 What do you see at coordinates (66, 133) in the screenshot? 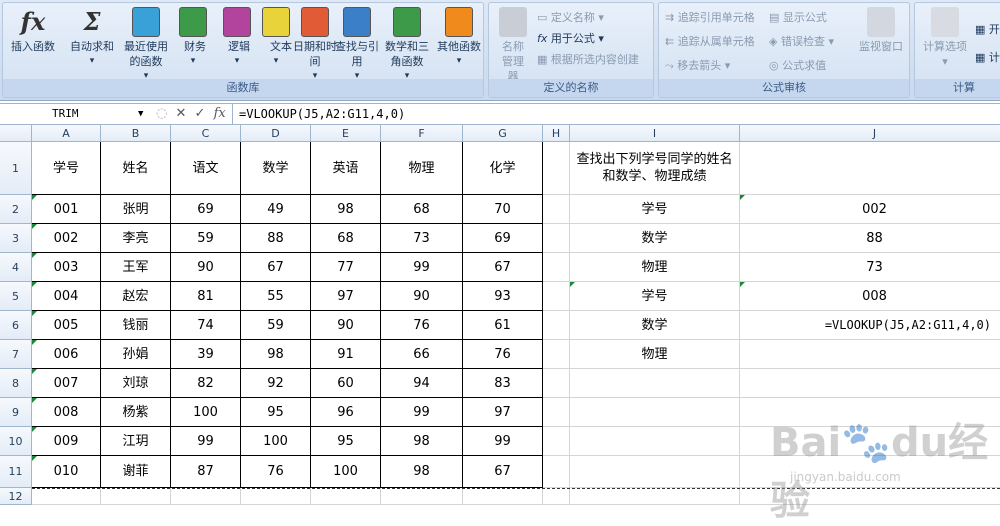
I see `column-header-A: A` at bounding box center [66, 133].